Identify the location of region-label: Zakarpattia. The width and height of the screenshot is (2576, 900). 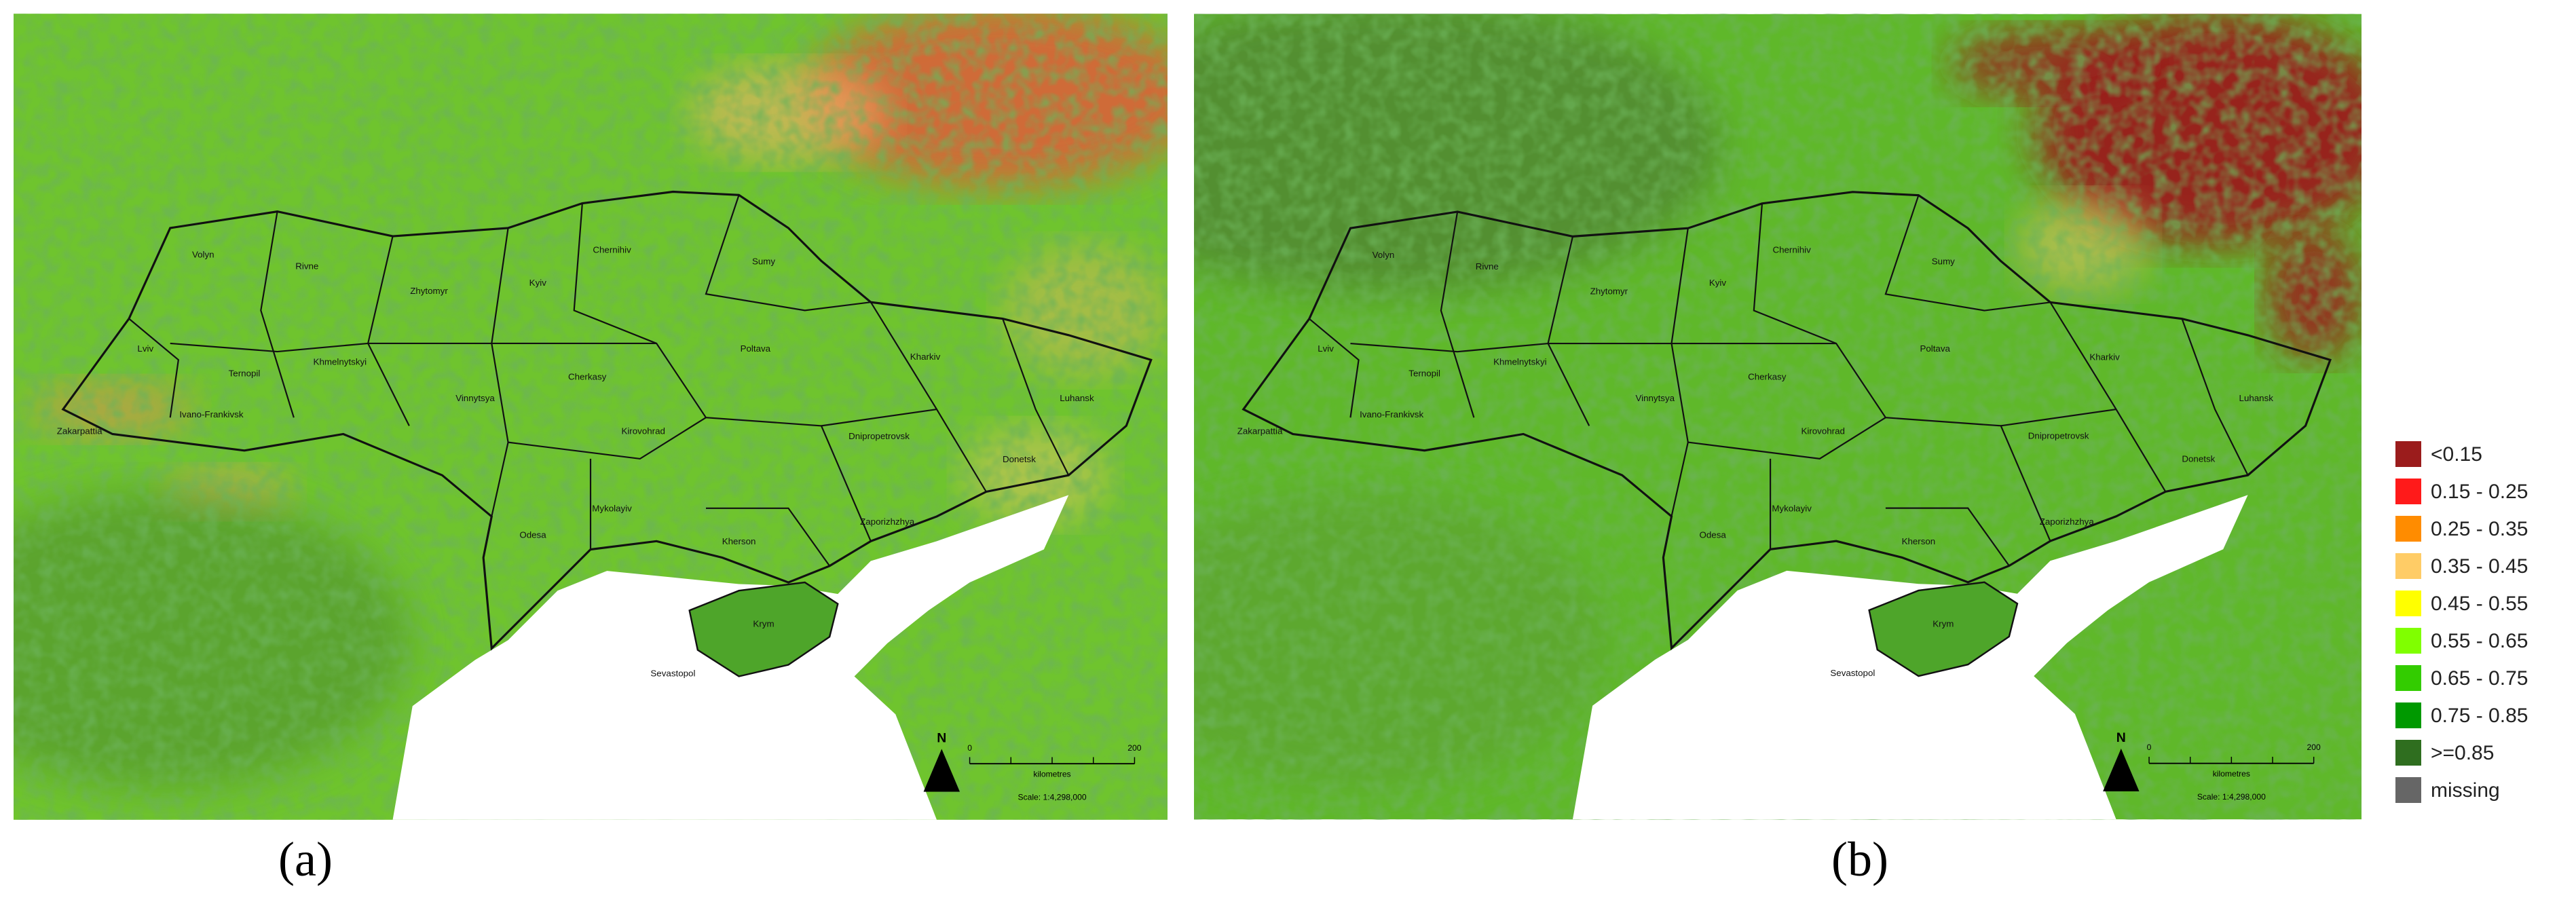
(1260, 431).